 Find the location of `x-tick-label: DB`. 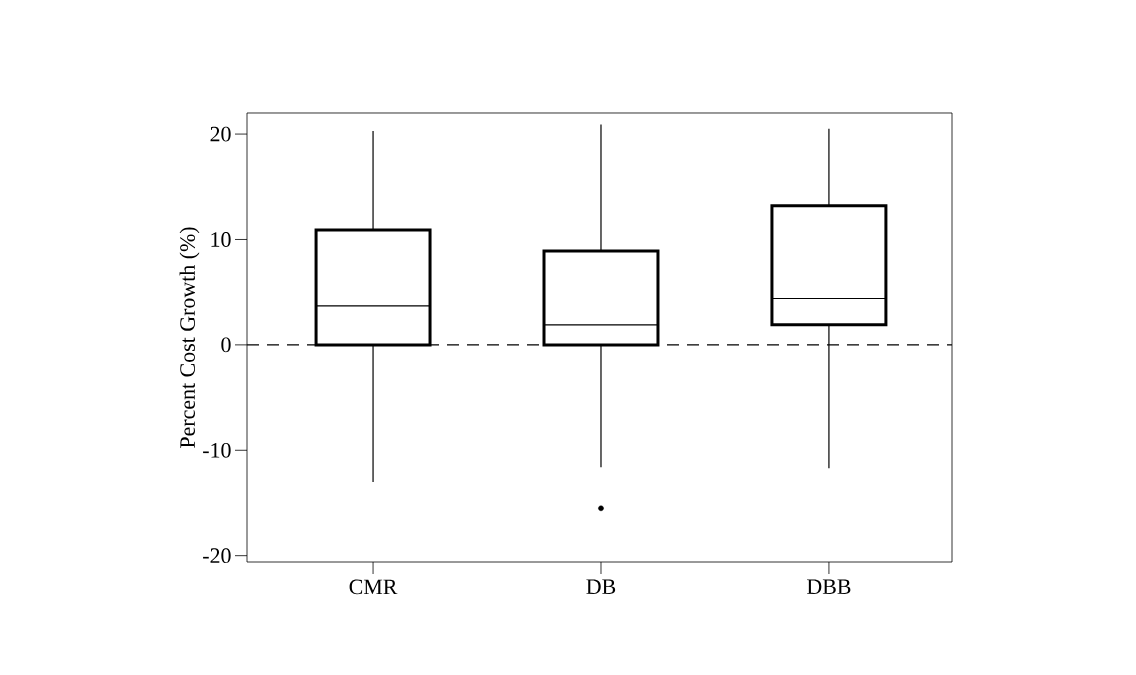

x-tick-label: DB is located at coordinates (601, 586).